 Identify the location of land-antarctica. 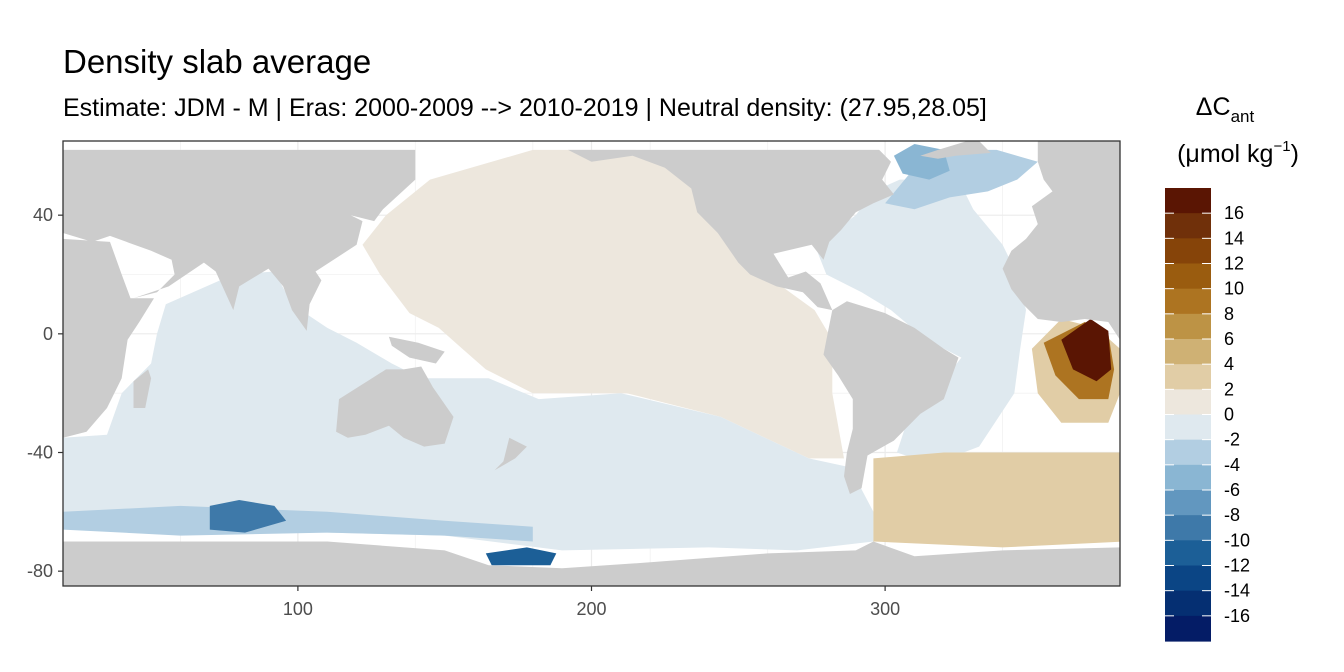
(591, 563).